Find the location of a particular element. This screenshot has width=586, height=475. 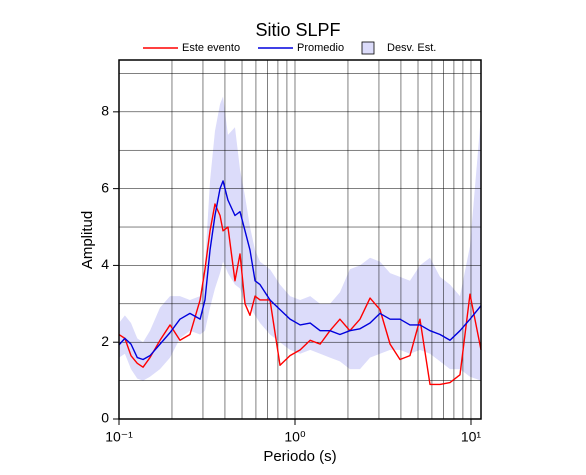

legend-swatch is located at coordinates (368, 48).